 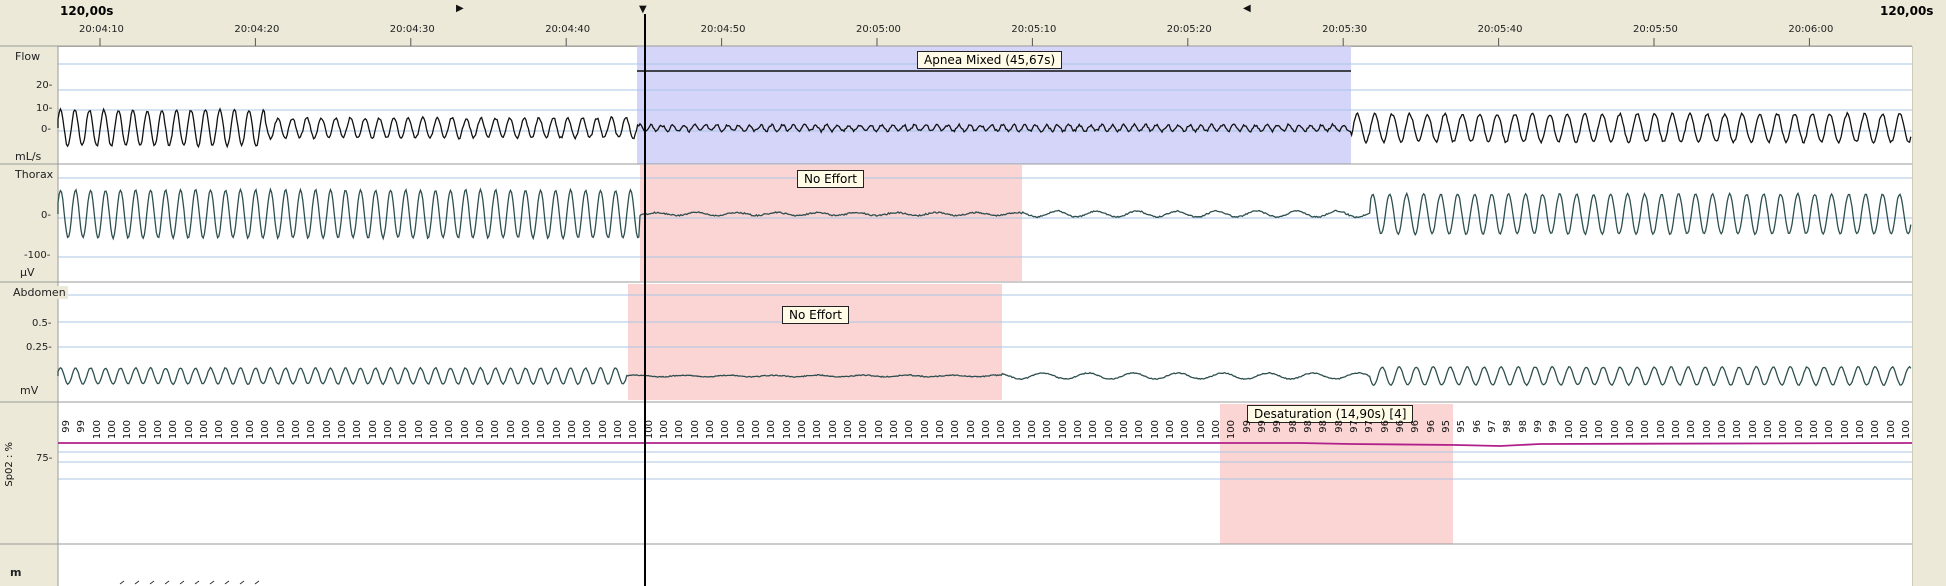 What do you see at coordinates (9, 464) in the screenshot?
I see `spo2-label: Sp02 : %` at bounding box center [9, 464].